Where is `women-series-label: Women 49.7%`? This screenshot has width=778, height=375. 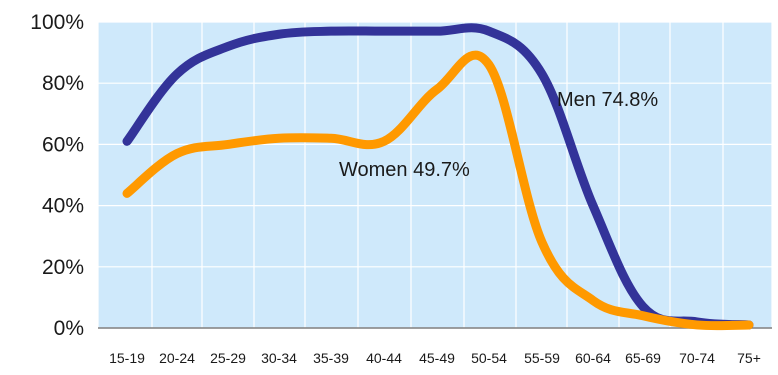
women-series-label: Women 49.7% is located at coordinates (404, 170).